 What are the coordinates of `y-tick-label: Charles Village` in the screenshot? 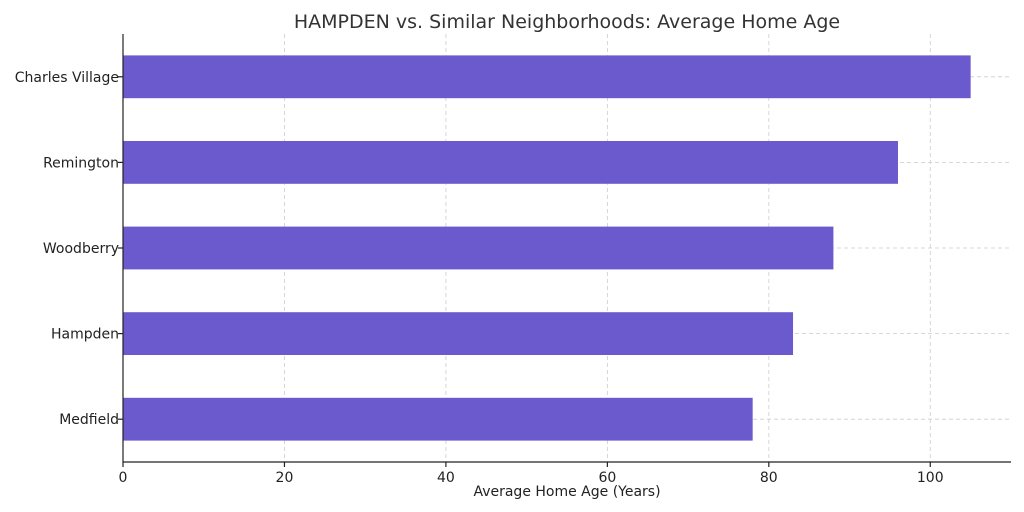 It's located at (67, 78).